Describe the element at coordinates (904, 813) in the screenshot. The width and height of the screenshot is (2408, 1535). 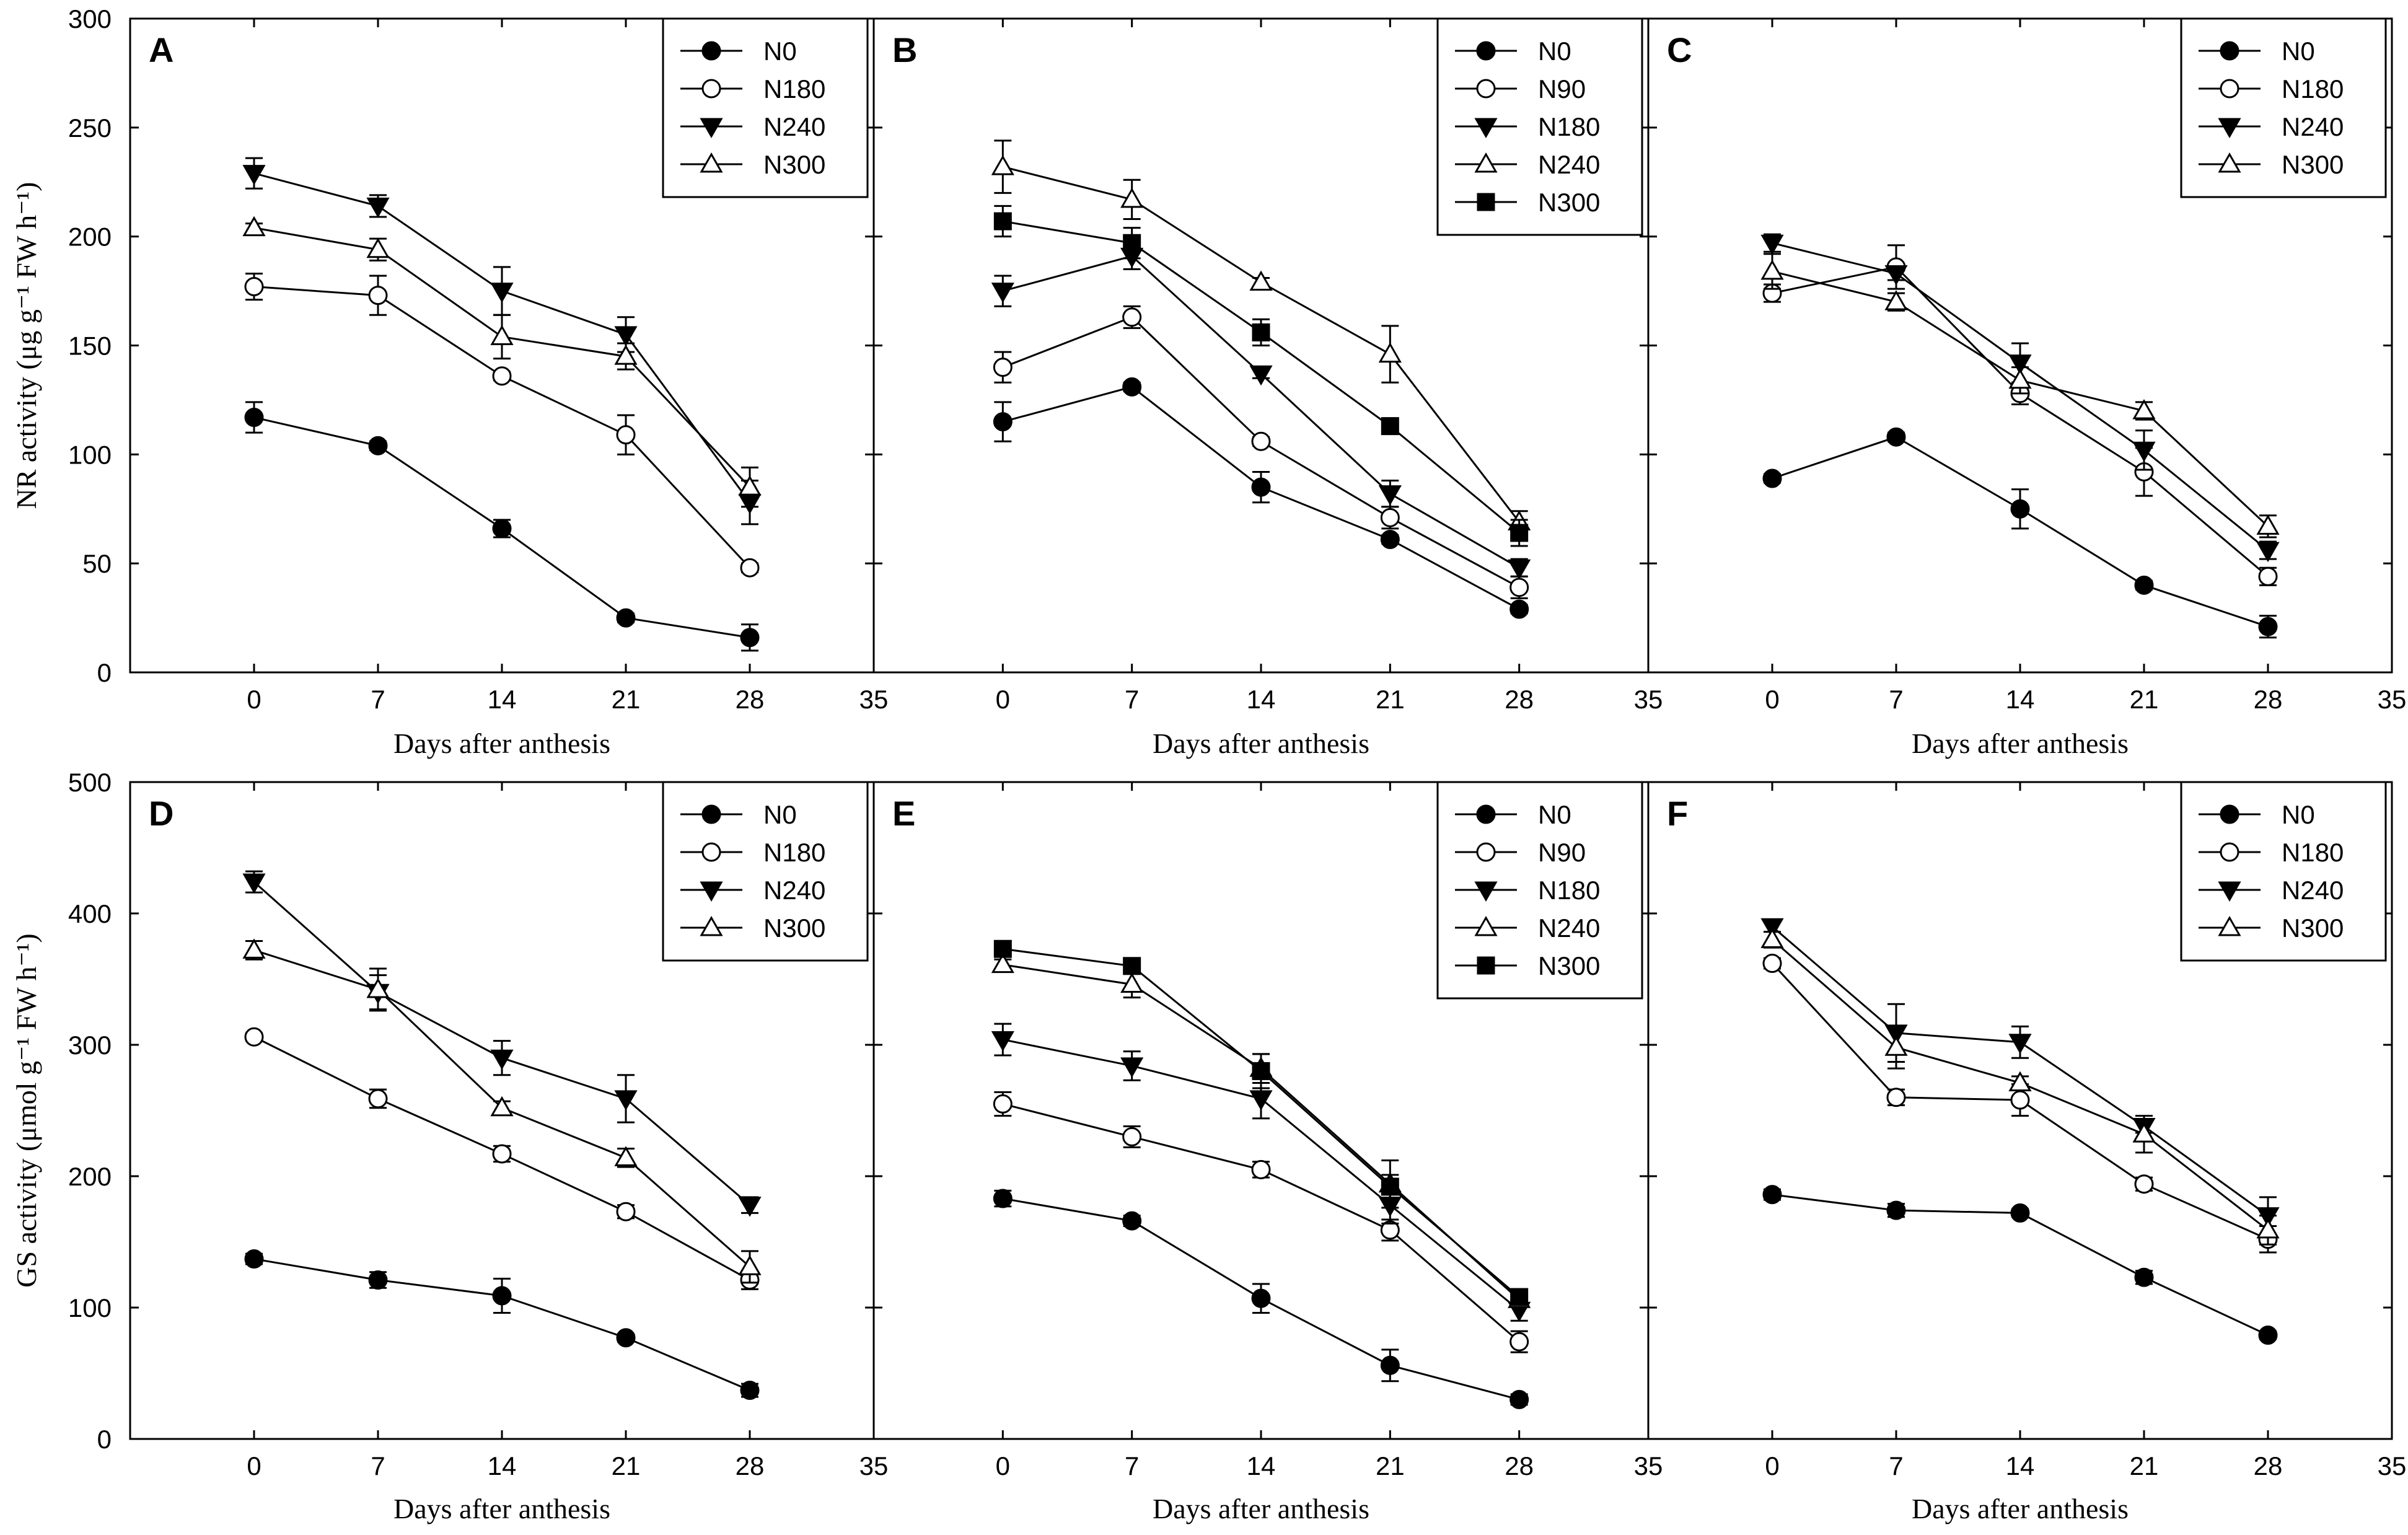
I see `panel-e-letter: E` at that location.